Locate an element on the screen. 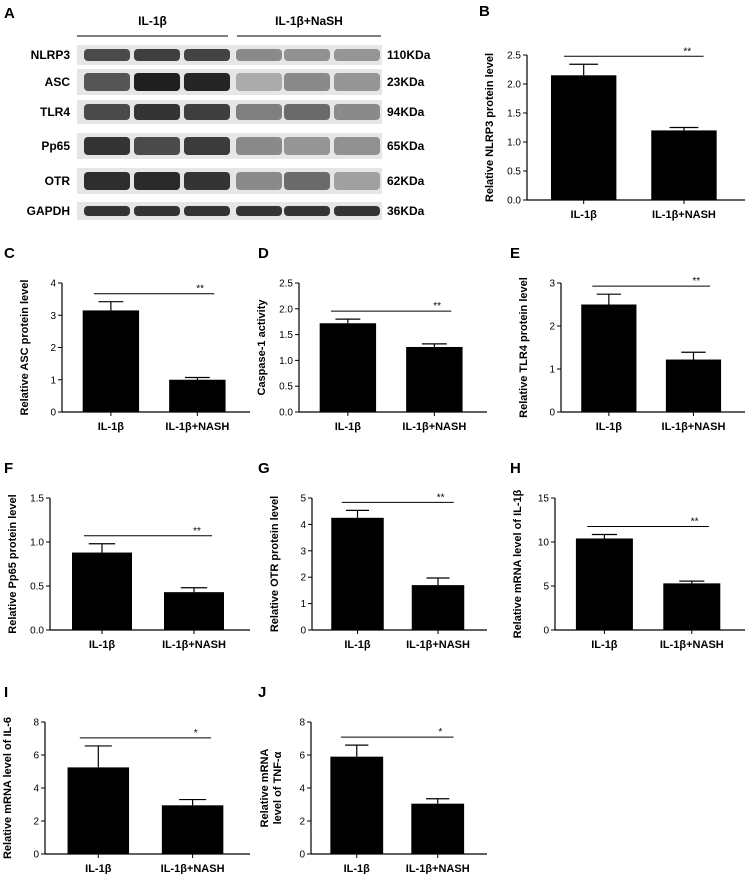 This screenshot has width=753, height=874. panel-letter-a: A is located at coordinates (9, 13).